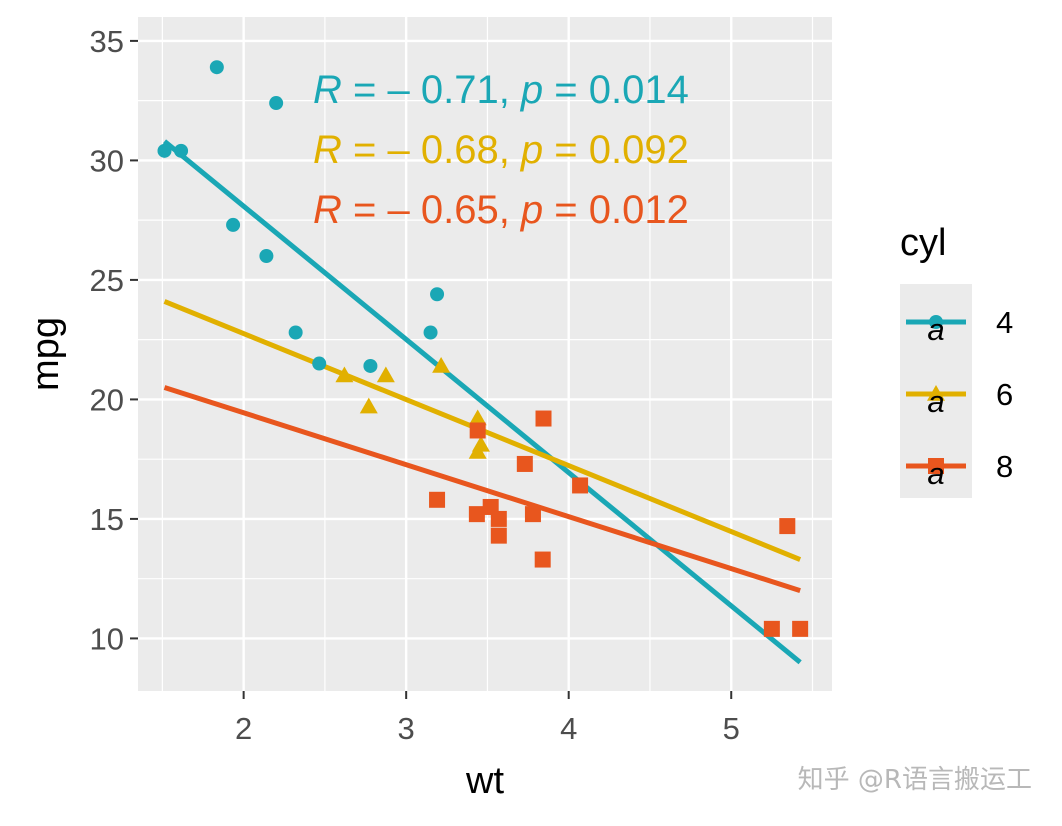 Image resolution: width=1062 pixels, height=826 pixels. Describe the element at coordinates (915, 780) in the screenshot. I see `watermark: 知乎 @R语言搬运工` at that location.